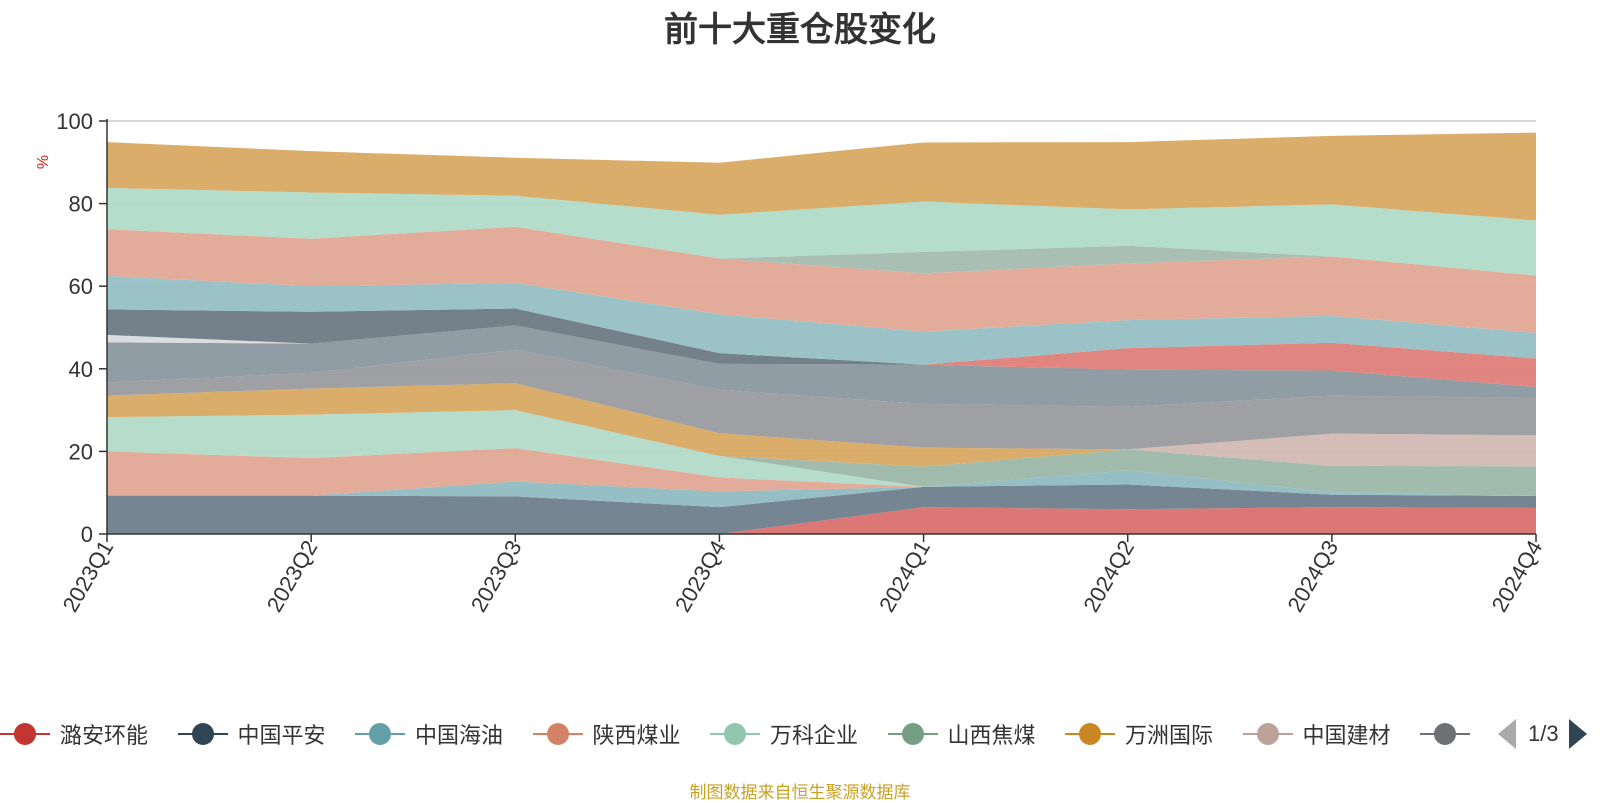 The image size is (1600, 803). Describe the element at coordinates (1312, 576) in the screenshot. I see `x-tick-label: 2024Q3` at that location.